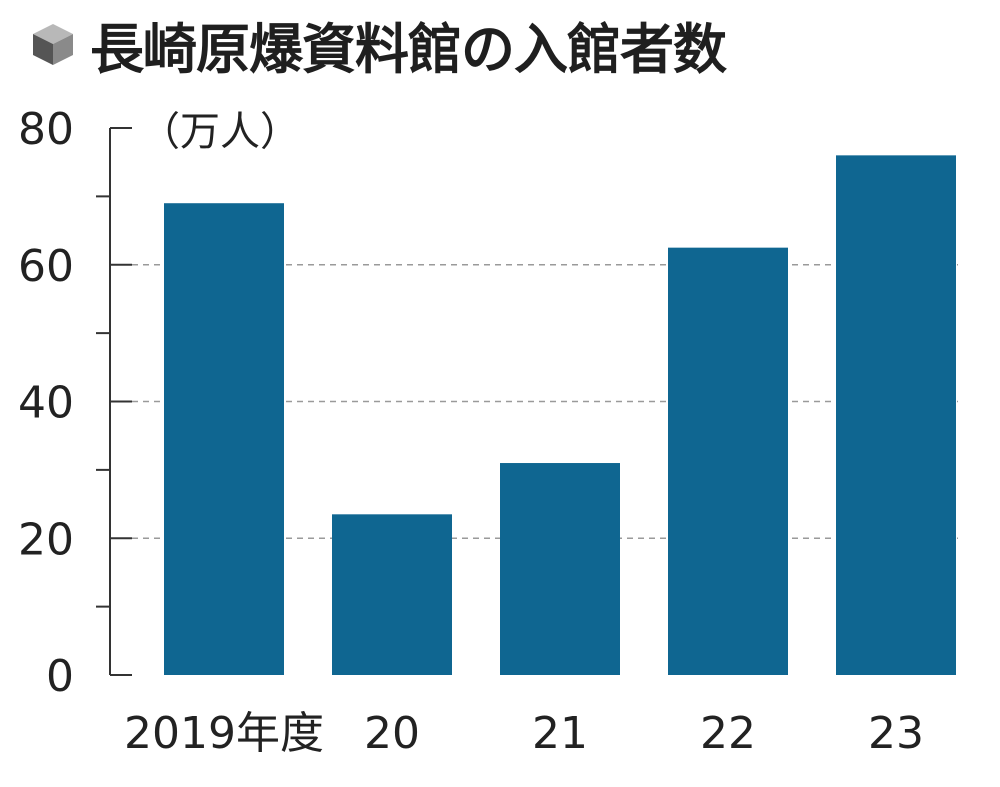  I want to click on y-tick-label-60: 60, so click(46, 266).